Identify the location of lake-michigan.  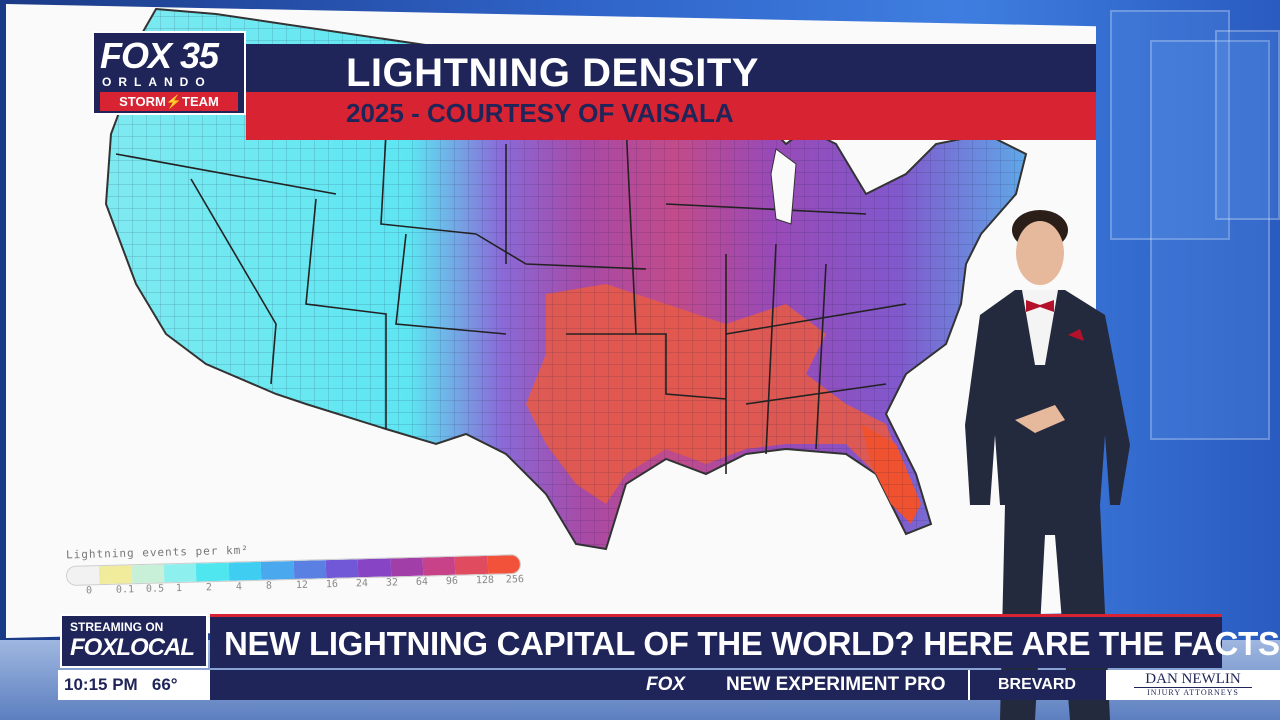
(783, 186).